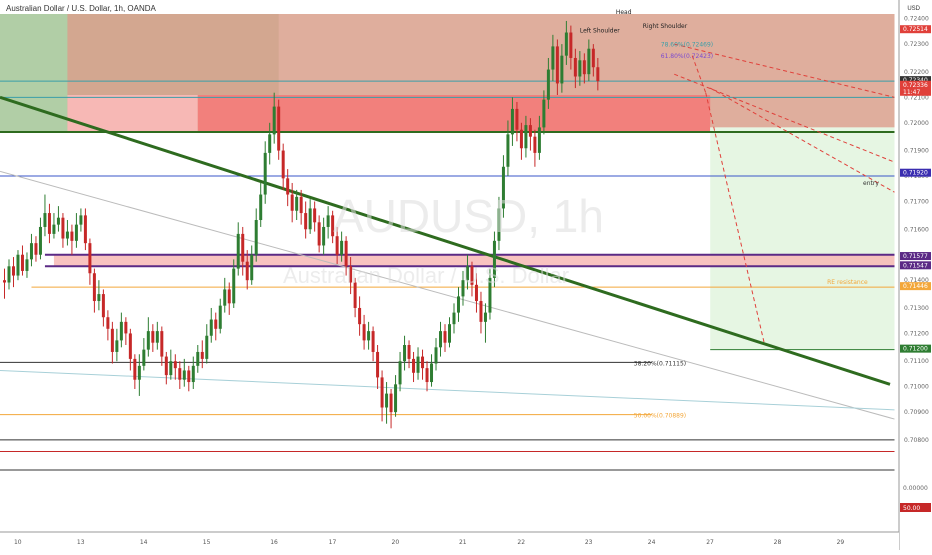 Image resolution: width=932 pixels, height=555 pixels. What do you see at coordinates (916, 72) in the screenshot?
I see `price-tick-label: 0.72200` at bounding box center [916, 72].